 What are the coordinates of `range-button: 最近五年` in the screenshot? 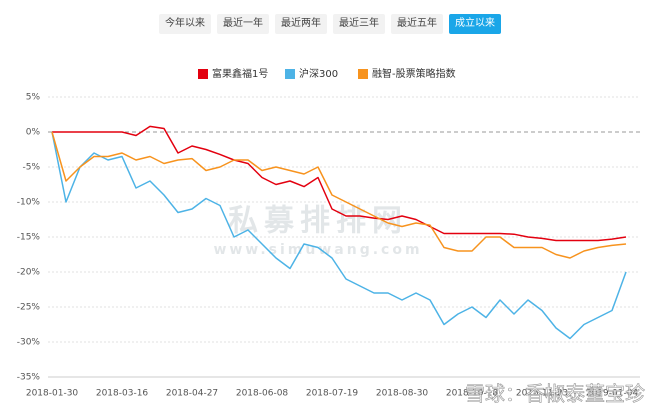 It's located at (417, 24).